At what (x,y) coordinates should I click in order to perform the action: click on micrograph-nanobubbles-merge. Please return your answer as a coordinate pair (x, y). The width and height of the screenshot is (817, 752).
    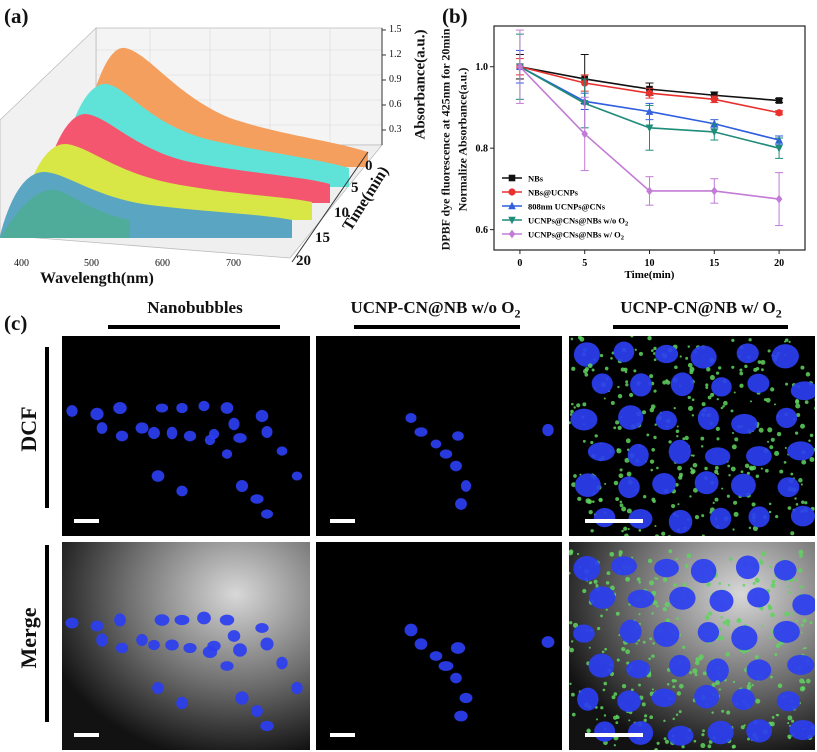
    Looking at the image, I should click on (186, 646).